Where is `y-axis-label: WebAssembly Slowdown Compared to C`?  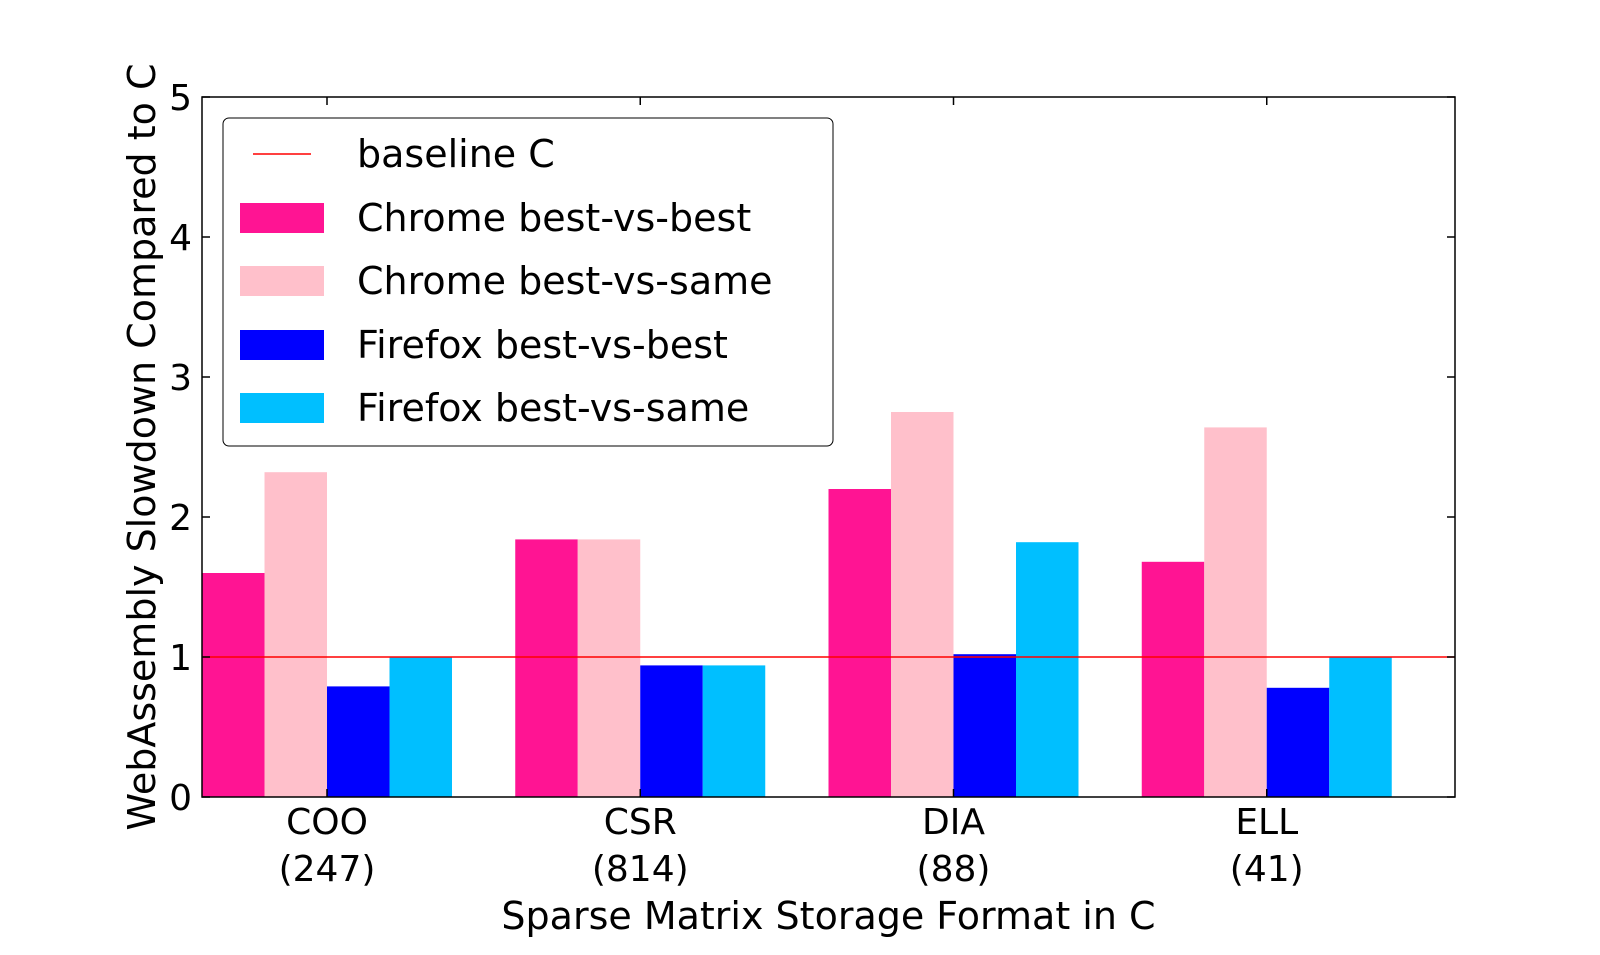
y-axis-label: WebAssembly Slowdown Compared to C is located at coordinates (142, 446).